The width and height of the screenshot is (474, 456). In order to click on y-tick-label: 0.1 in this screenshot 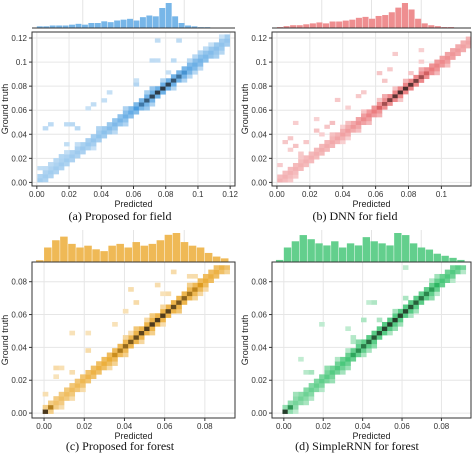, I will do `click(262, 62)`.